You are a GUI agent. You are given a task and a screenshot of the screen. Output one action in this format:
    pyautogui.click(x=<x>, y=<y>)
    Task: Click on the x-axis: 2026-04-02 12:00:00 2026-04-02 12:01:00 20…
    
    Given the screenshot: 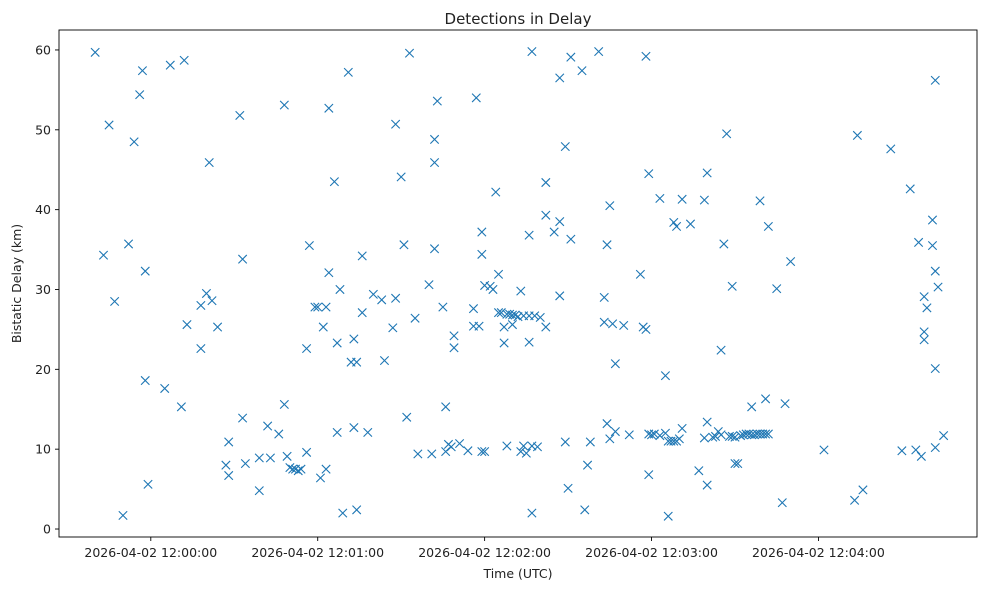 What is the action you would take?
    pyautogui.click(x=484, y=548)
    